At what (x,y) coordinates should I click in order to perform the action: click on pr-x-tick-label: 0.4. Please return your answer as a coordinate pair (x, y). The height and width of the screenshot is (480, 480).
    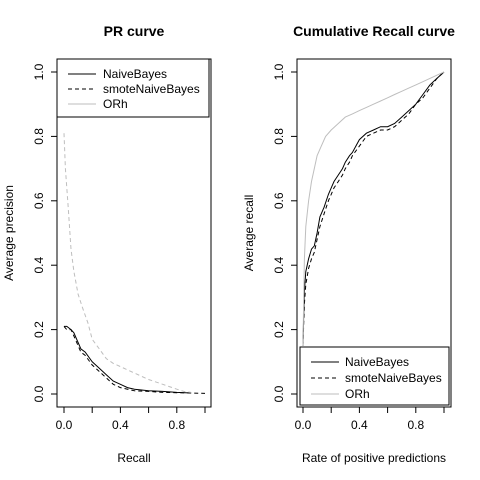
    Looking at the image, I should click on (120, 425).